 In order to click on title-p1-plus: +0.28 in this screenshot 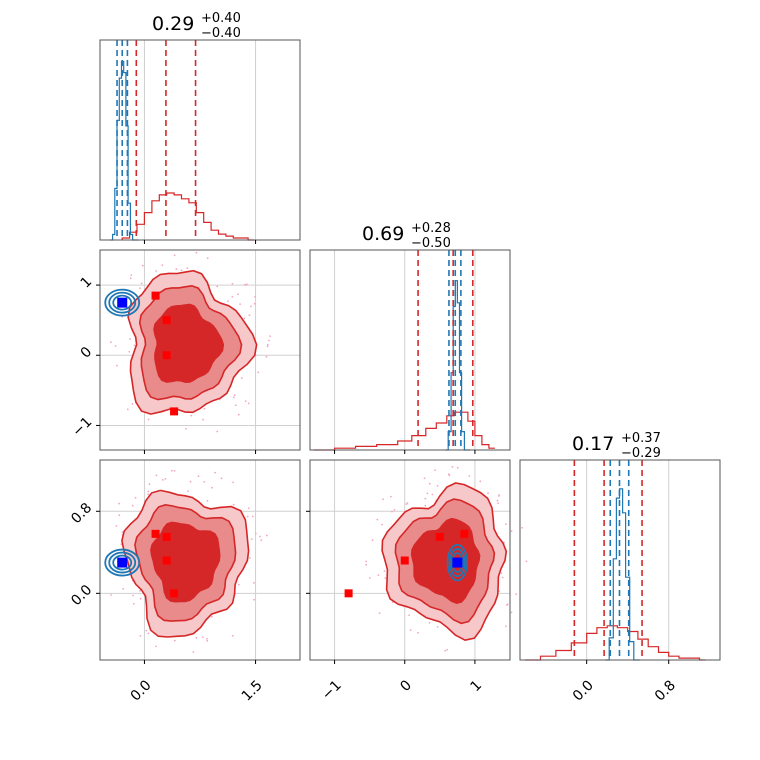, I will do `click(431, 228)`.